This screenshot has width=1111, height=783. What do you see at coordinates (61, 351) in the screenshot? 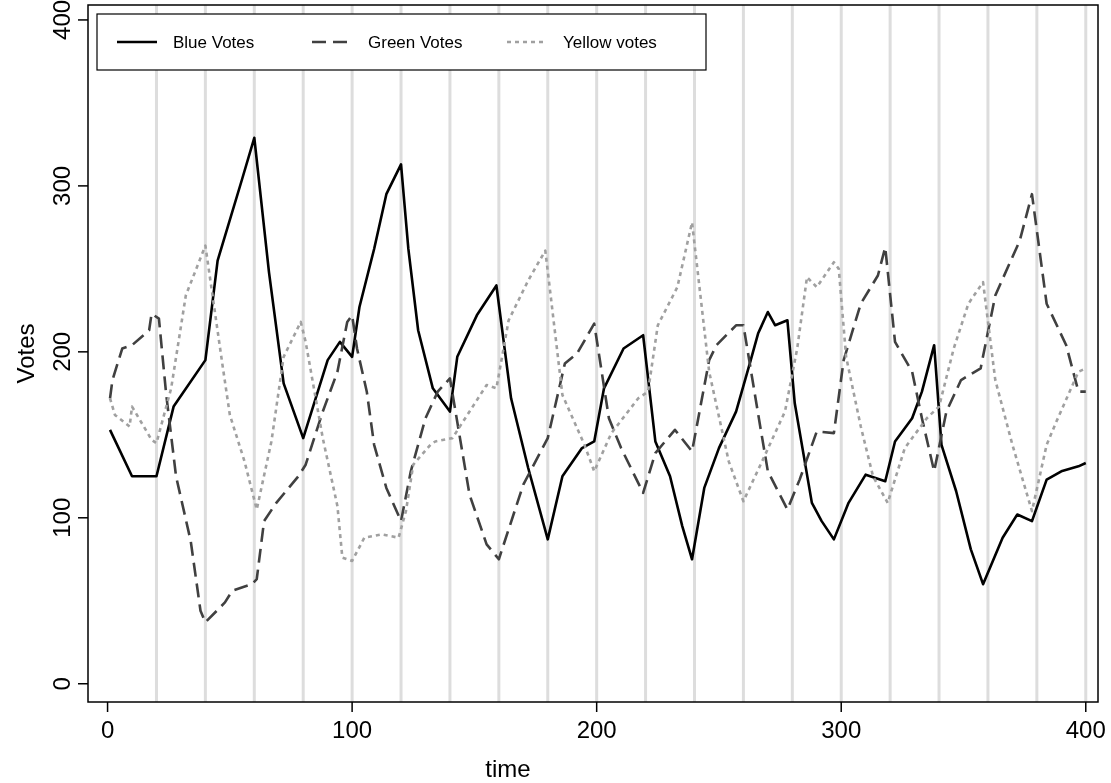
I see `y-tick-label: 200` at bounding box center [61, 351].